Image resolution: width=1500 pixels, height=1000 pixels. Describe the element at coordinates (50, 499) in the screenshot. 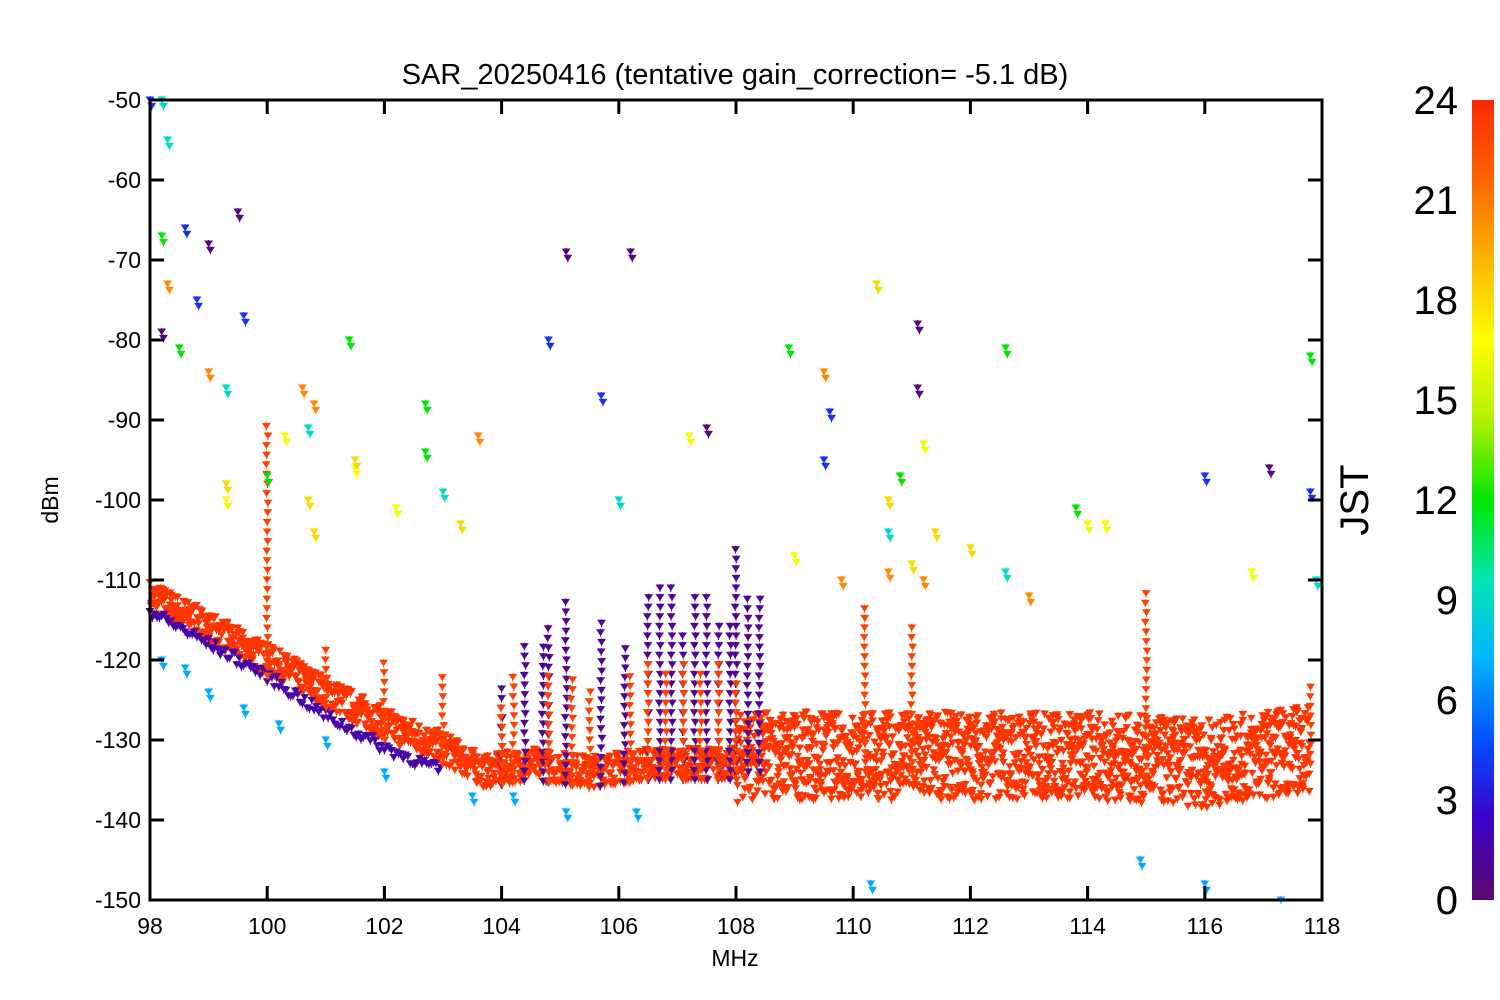

I see `y-axis-label: dBm` at that location.